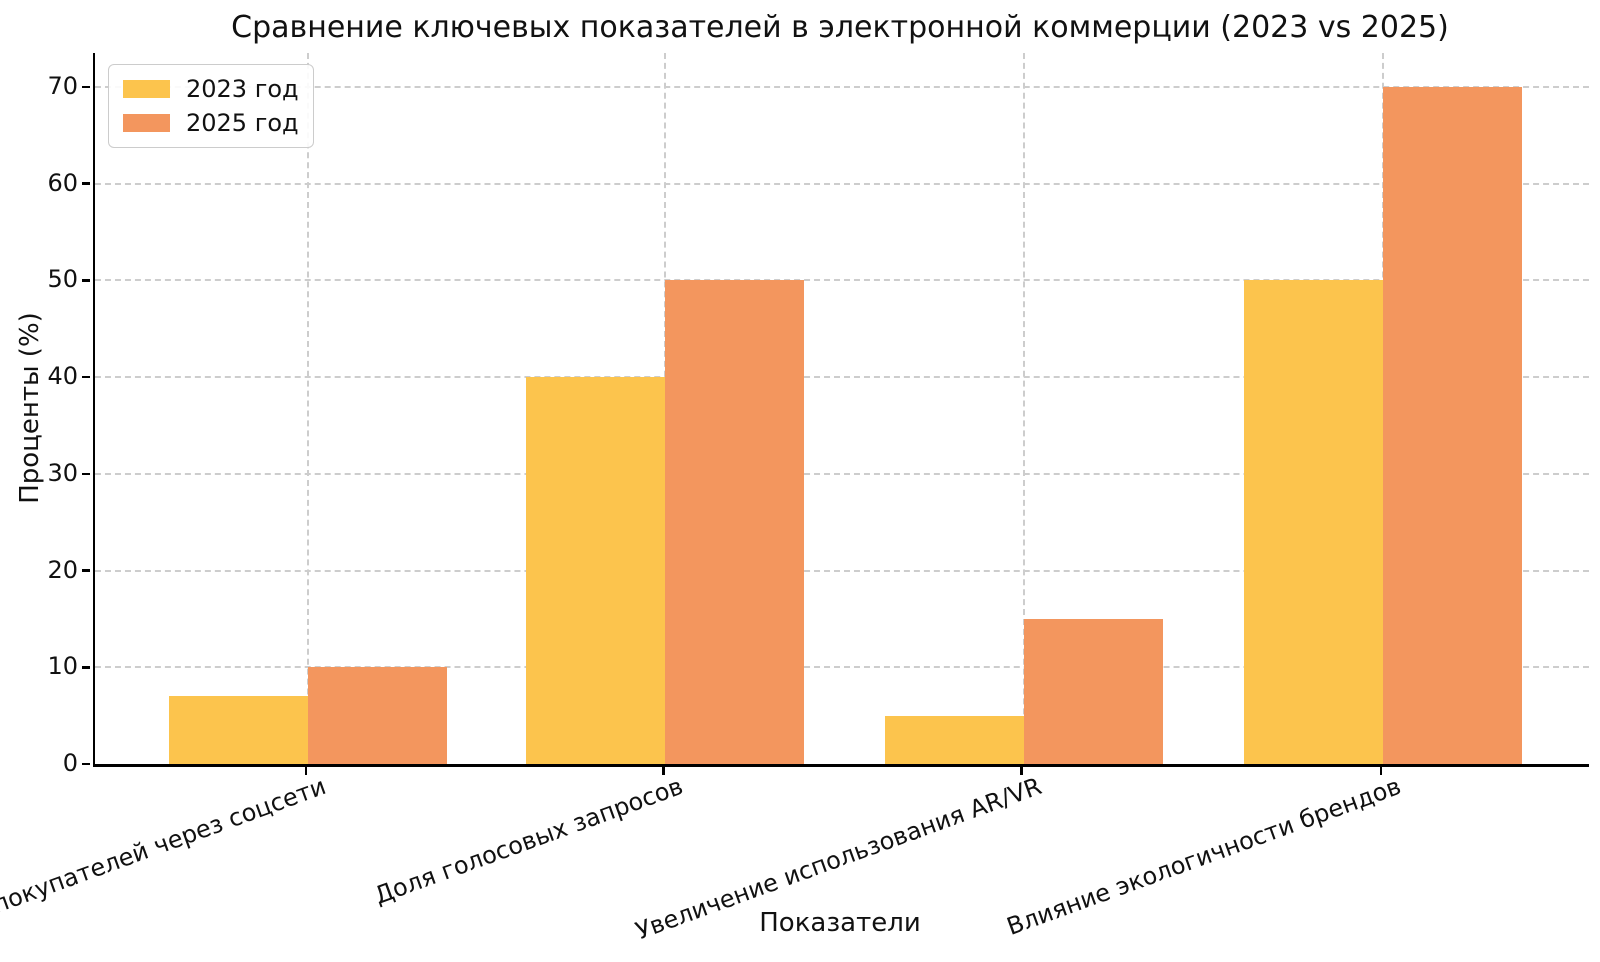 The image size is (1600, 962). What do you see at coordinates (377, 715) in the screenshot?
I see `bar-2025-год-cat1` at bounding box center [377, 715].